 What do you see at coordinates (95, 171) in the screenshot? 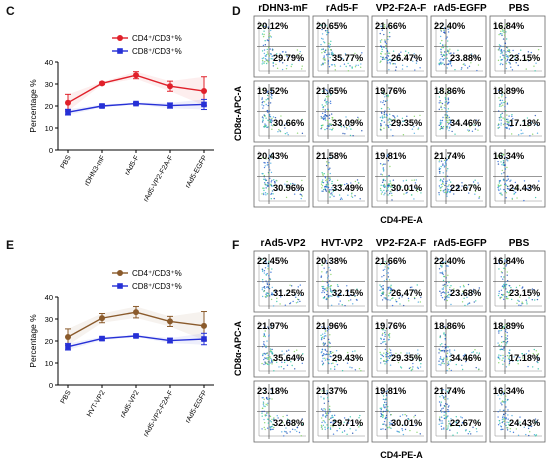
I see `x-tick-label-c: rDHN3-mF` at bounding box center [95, 171].